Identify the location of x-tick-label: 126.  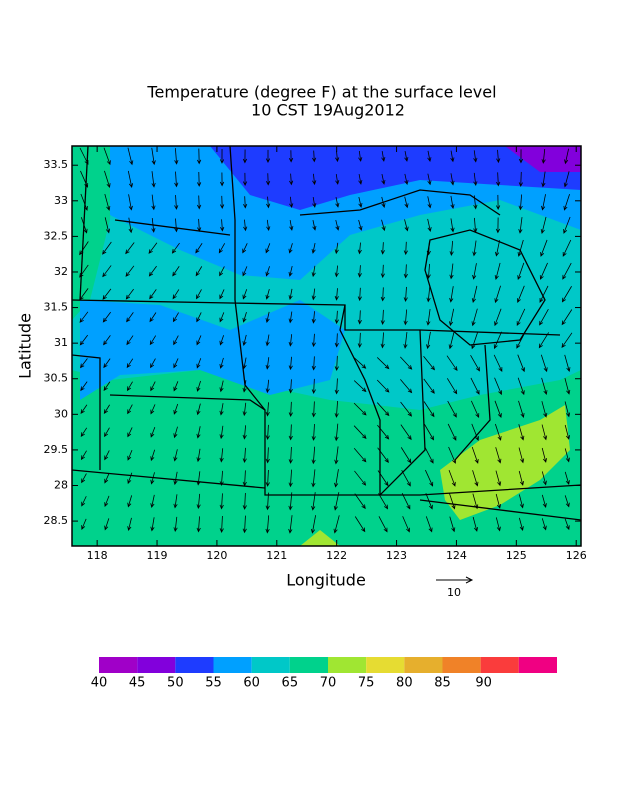
(576, 555).